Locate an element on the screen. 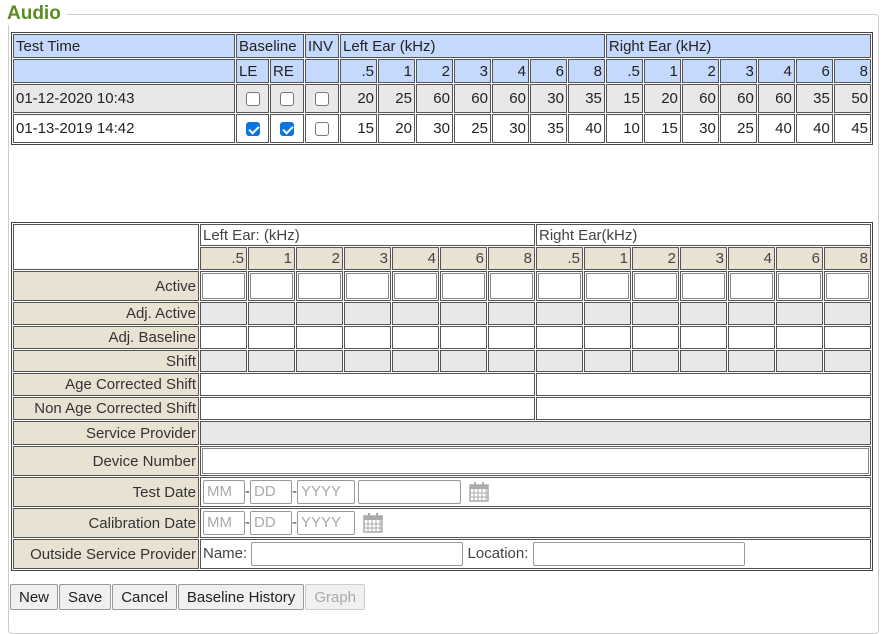  right-non-age-corrected-field is located at coordinates (703, 408).